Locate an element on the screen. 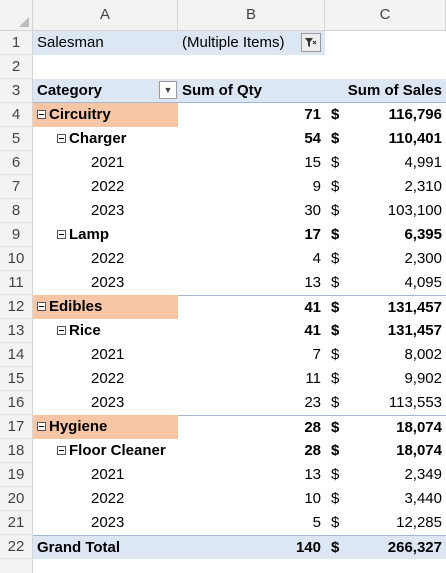 The width and height of the screenshot is (446, 573). row-header: 10 is located at coordinates (16, 259).